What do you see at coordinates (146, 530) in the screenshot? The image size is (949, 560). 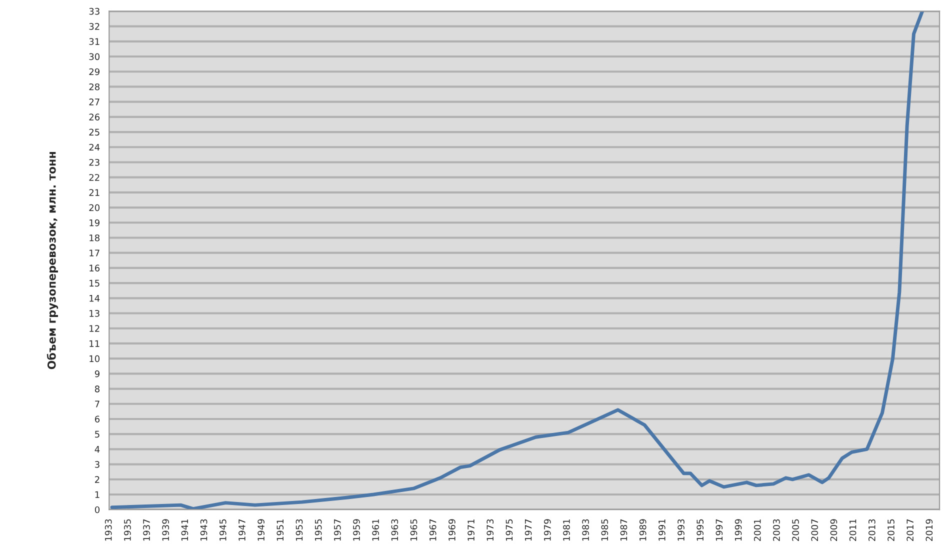 I see `x-tick-label: 1937` at bounding box center [146, 530].